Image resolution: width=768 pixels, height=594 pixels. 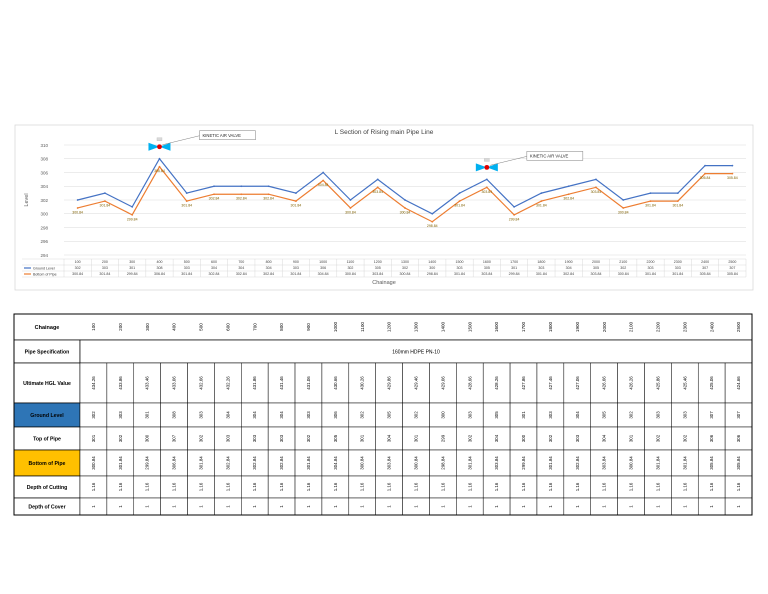 I want to click on x-tick-label: 1700, so click(x=514, y=262).